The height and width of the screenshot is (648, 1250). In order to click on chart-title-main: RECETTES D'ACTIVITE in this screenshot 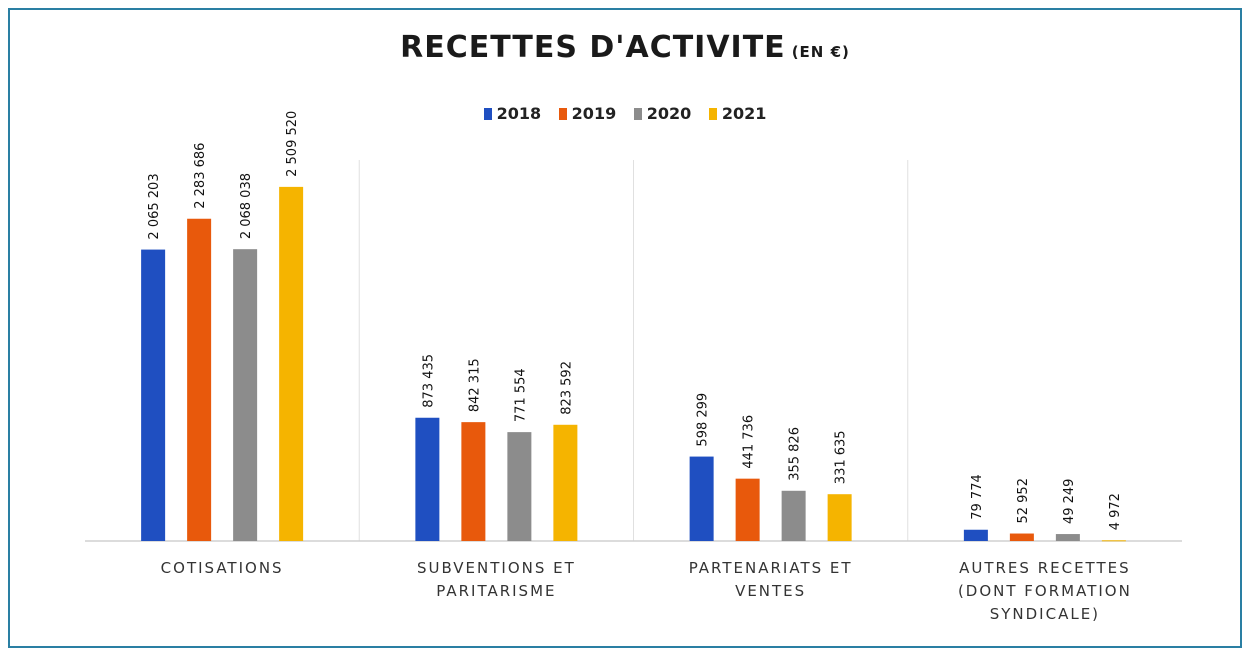, I will do `click(593, 47)`.